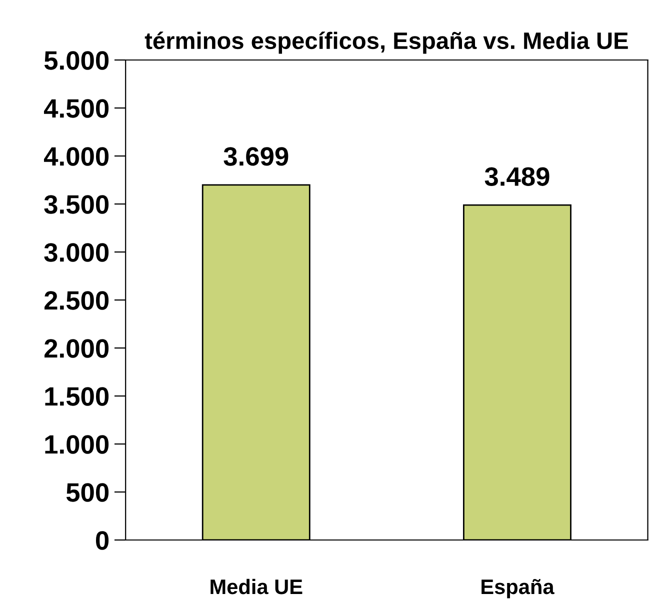  I want to click on x-tick-label: España, so click(518, 588).